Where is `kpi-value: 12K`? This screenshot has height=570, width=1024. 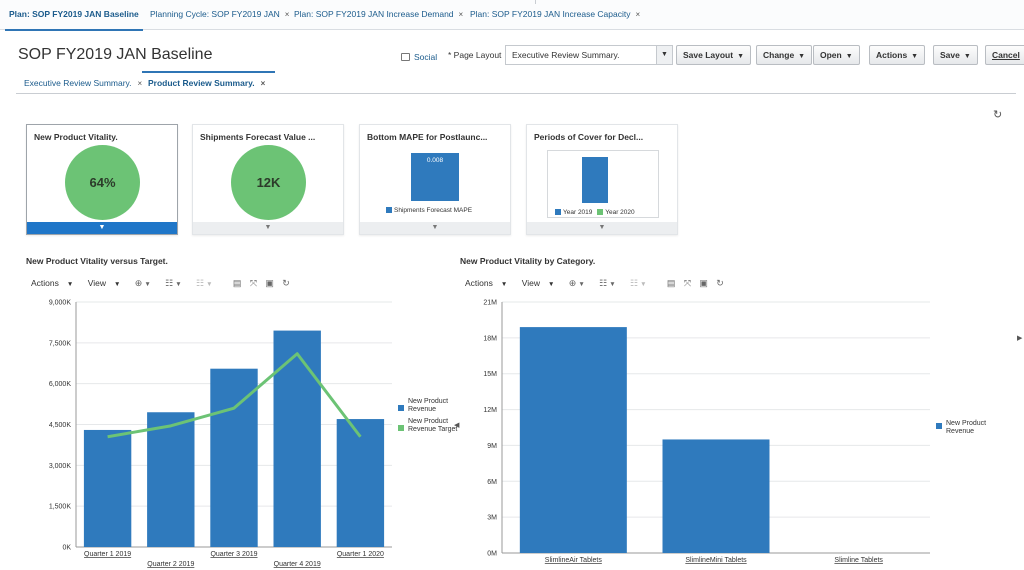 kpi-value: 12K is located at coordinates (268, 182).